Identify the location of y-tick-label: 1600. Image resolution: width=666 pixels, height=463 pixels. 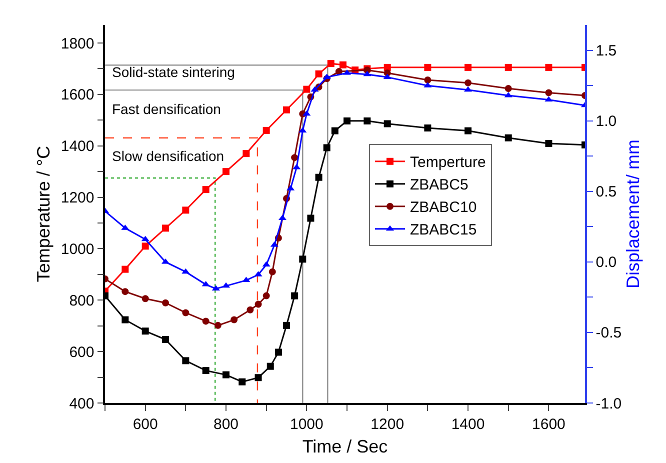
(77, 95).